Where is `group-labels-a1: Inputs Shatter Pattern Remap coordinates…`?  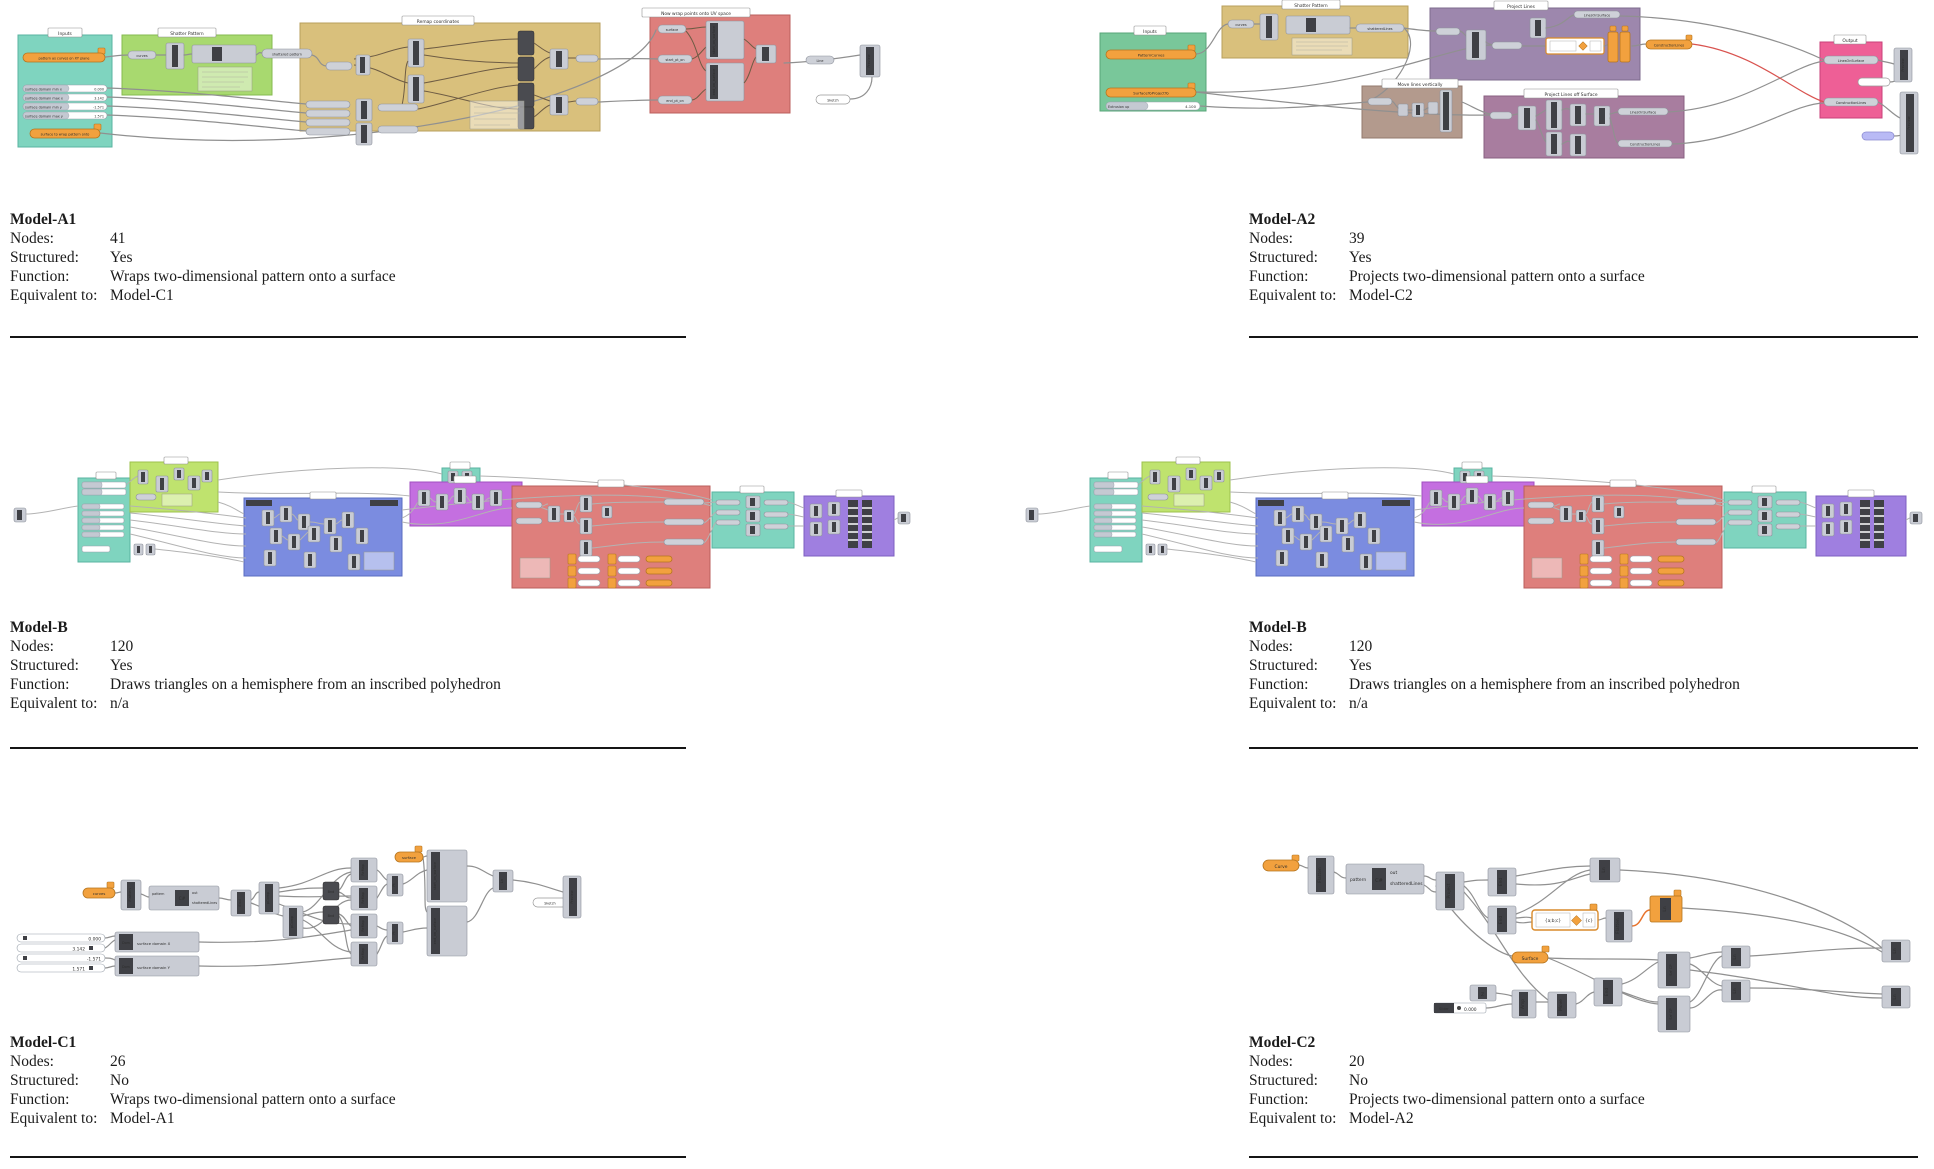
group-labels-a1: Inputs Shatter Pattern Remap coordinates… is located at coordinates (399, 22).